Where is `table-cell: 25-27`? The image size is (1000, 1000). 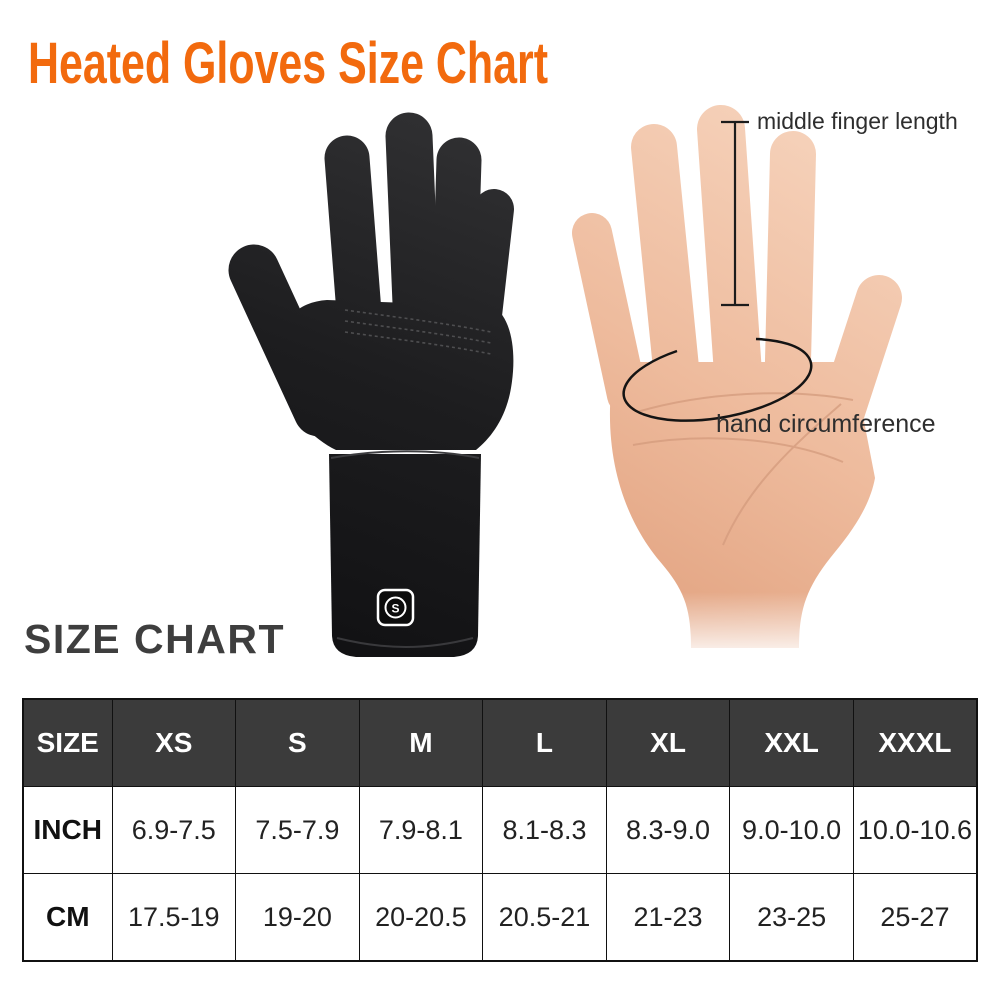
table-cell: 25-27 is located at coordinates (915, 917).